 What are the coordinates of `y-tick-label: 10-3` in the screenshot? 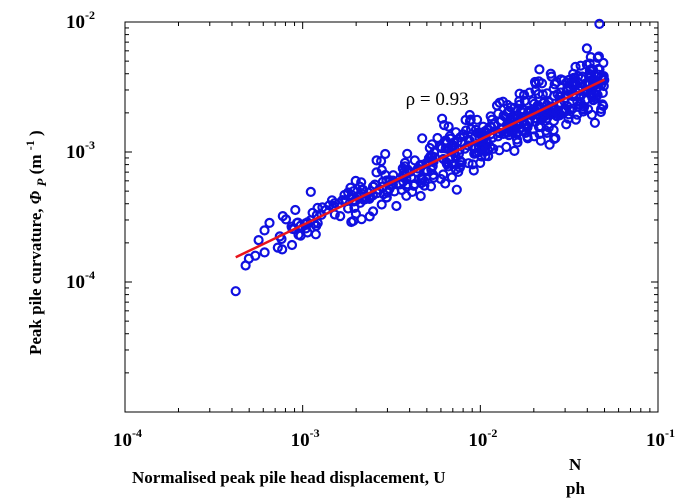 It's located at (80, 150).